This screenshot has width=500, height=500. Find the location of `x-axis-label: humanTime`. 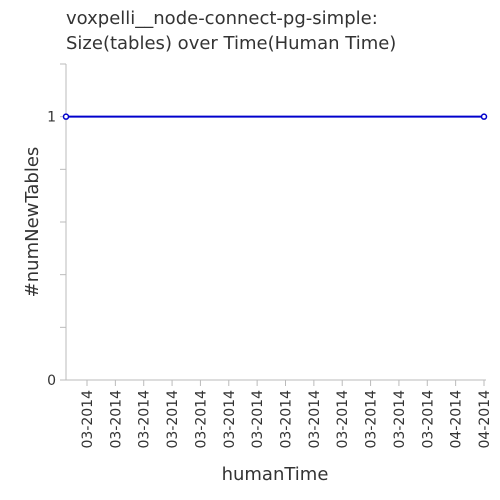

x-axis-label: humanTime is located at coordinates (275, 474).